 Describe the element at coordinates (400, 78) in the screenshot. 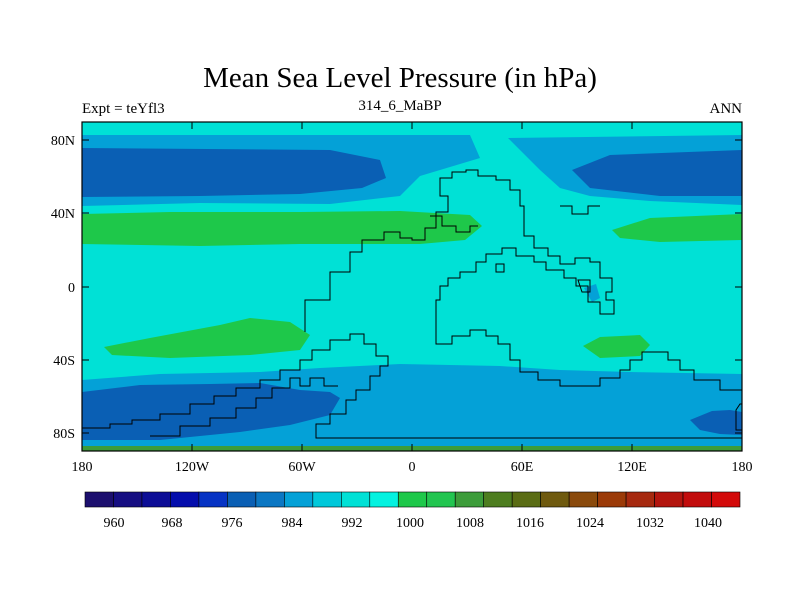

I see `map-title: Mean Sea Level Pressure (in hPa)` at that location.